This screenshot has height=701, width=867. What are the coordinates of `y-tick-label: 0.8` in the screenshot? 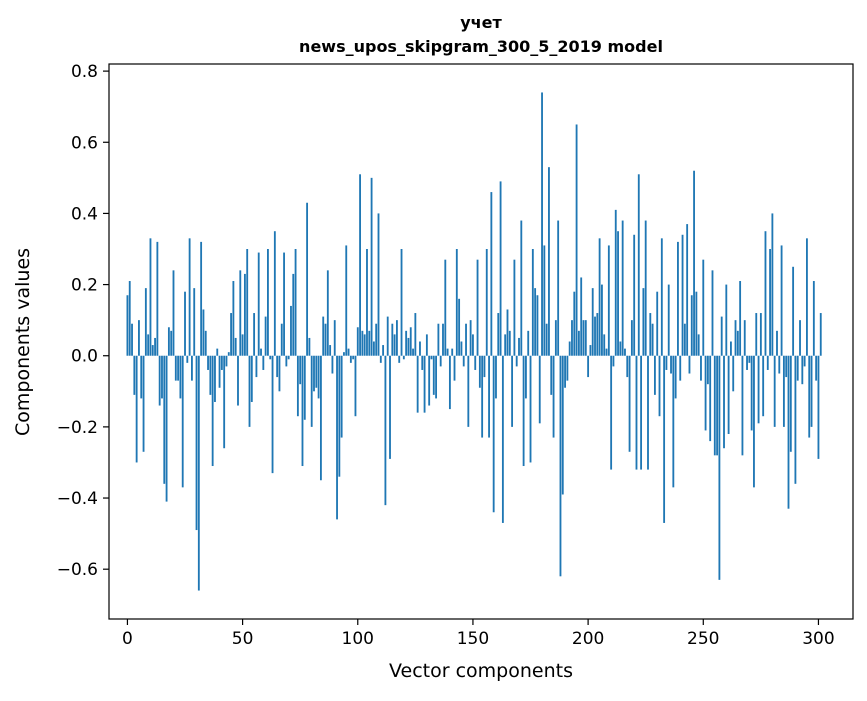 It's located at (84, 72).